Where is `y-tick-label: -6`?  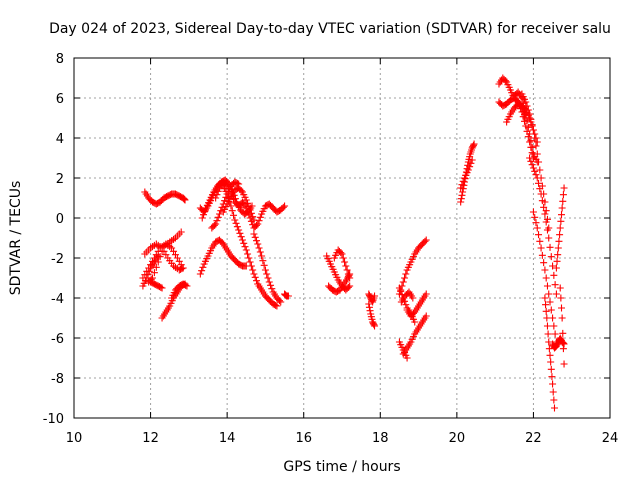 y-tick-label: -6 is located at coordinates (57, 339).